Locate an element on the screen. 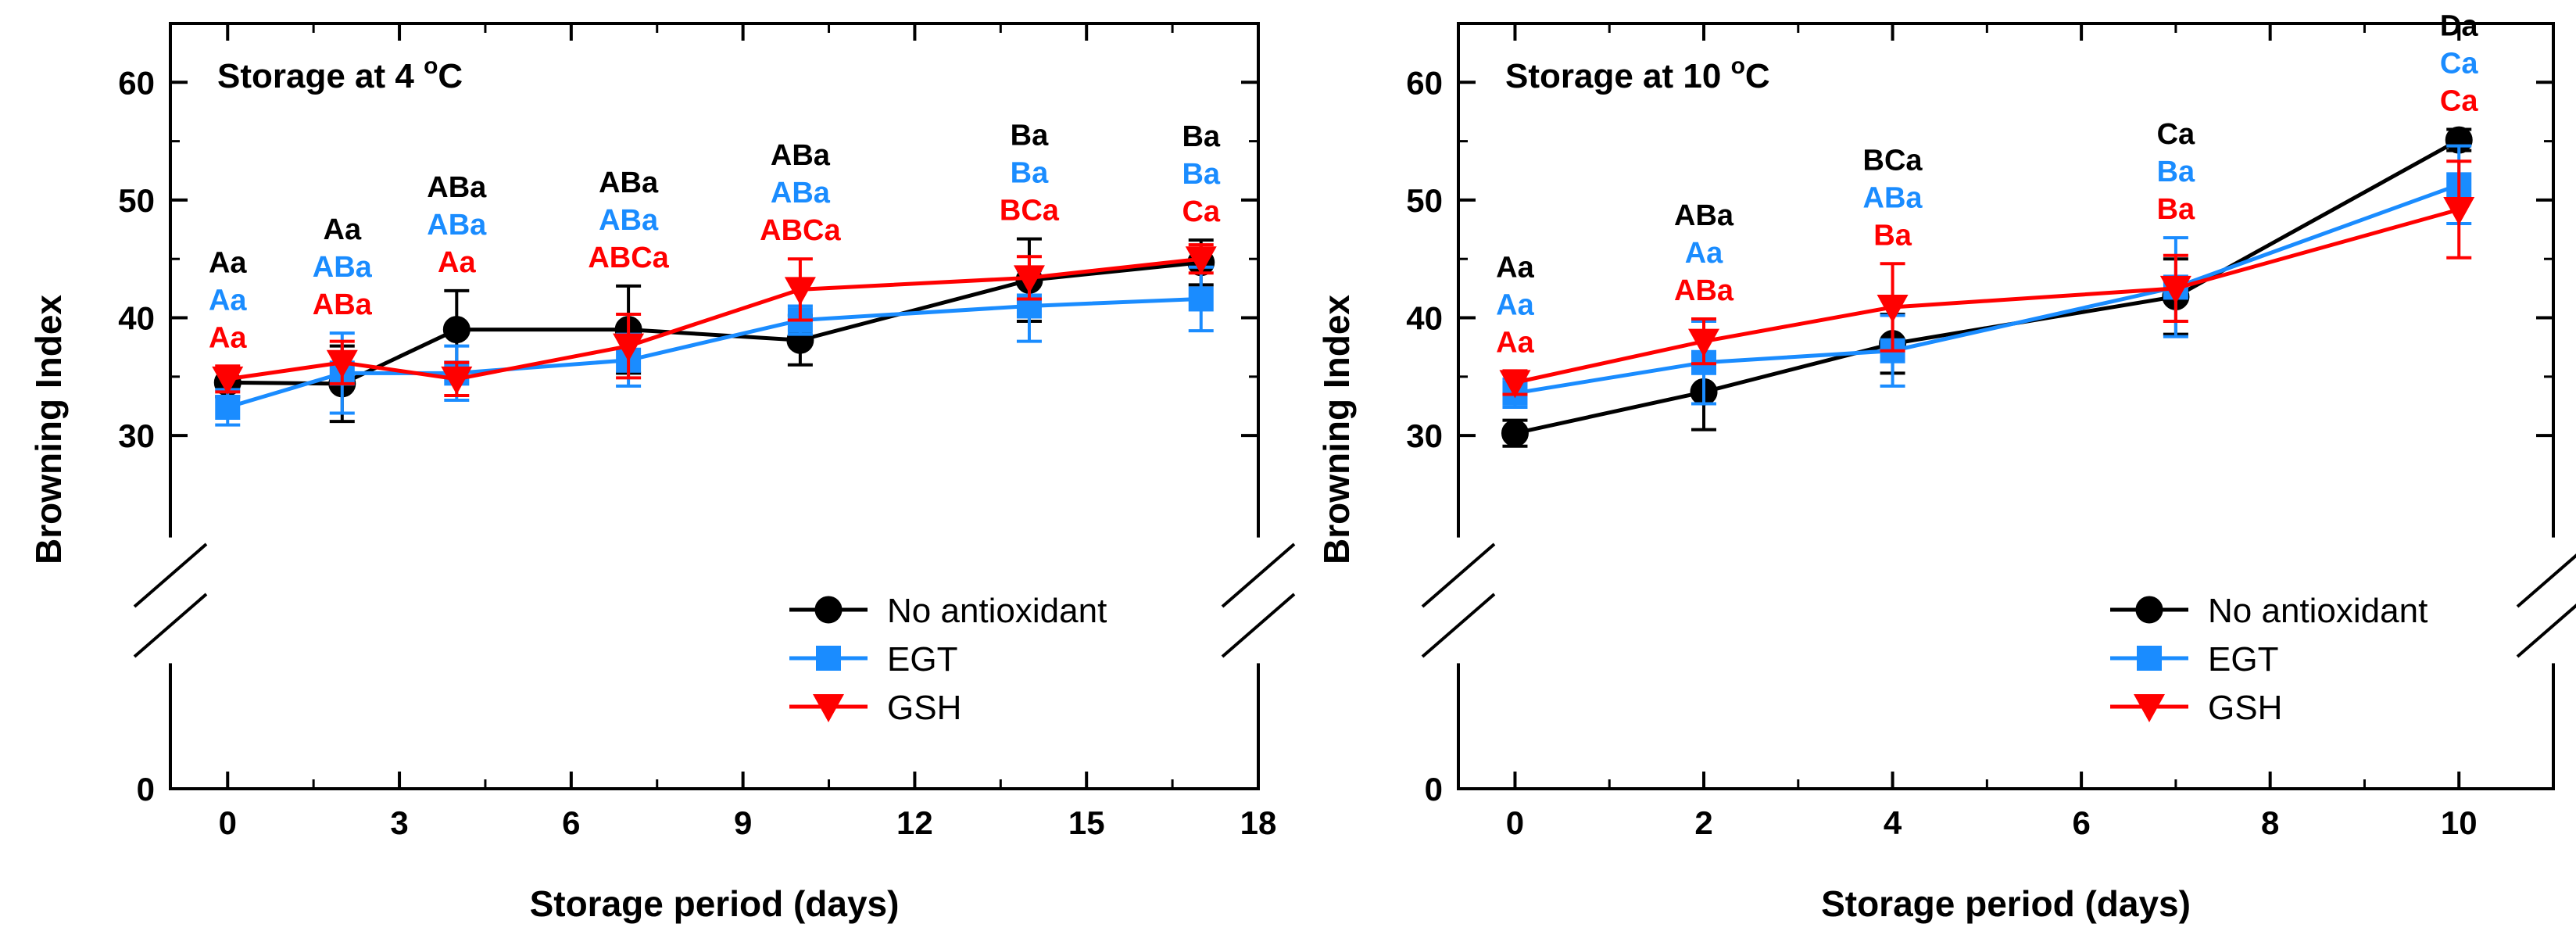  panel-title: Storage at 4 oC is located at coordinates (340, 74).